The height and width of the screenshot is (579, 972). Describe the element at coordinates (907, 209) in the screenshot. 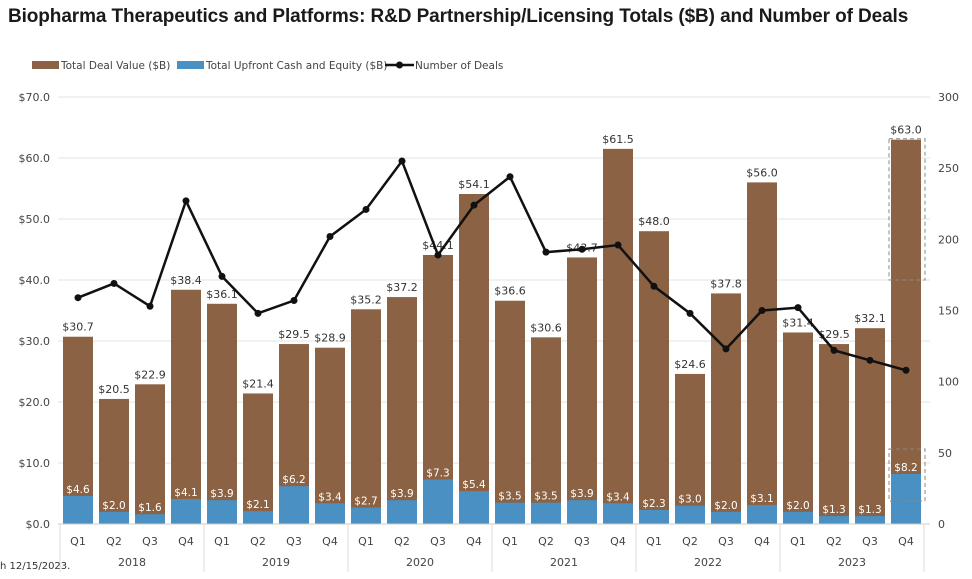

I see `highlight-box-total` at that location.